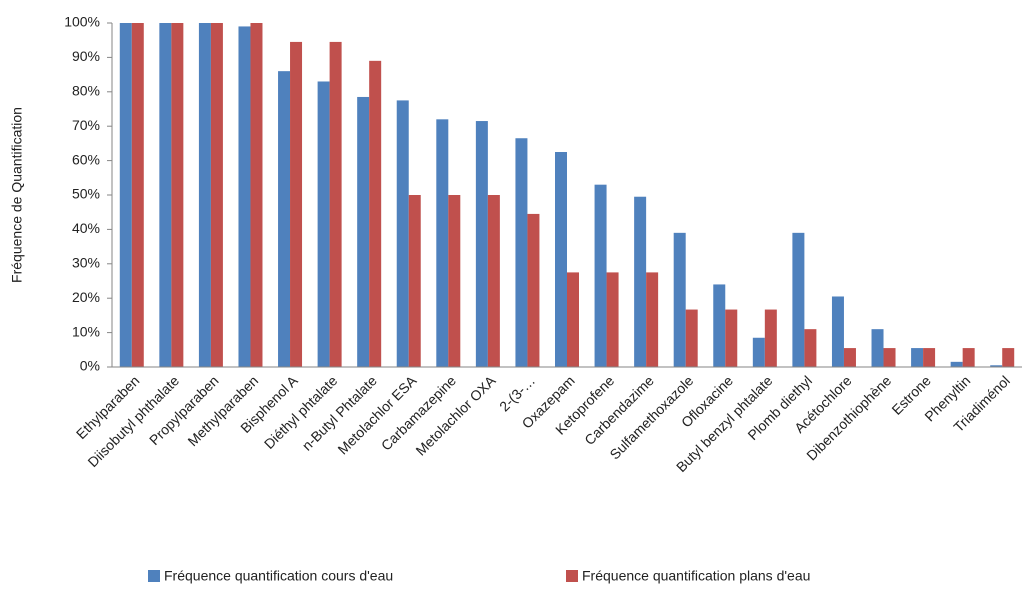 The width and height of the screenshot is (1025, 612). Describe the element at coordinates (619, 410) in the screenshot. I see `x-tick-label: Carbendazime` at that location.